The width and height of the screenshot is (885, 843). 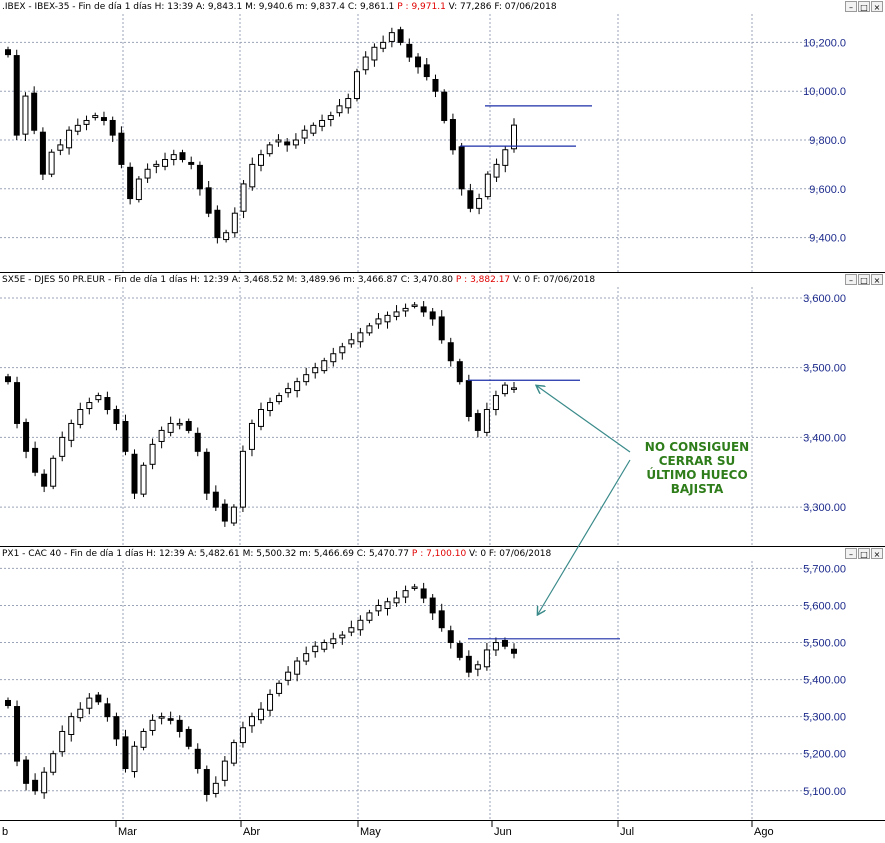 I want to click on cac-window-buttons: – □ ×, so click(x=864, y=554).